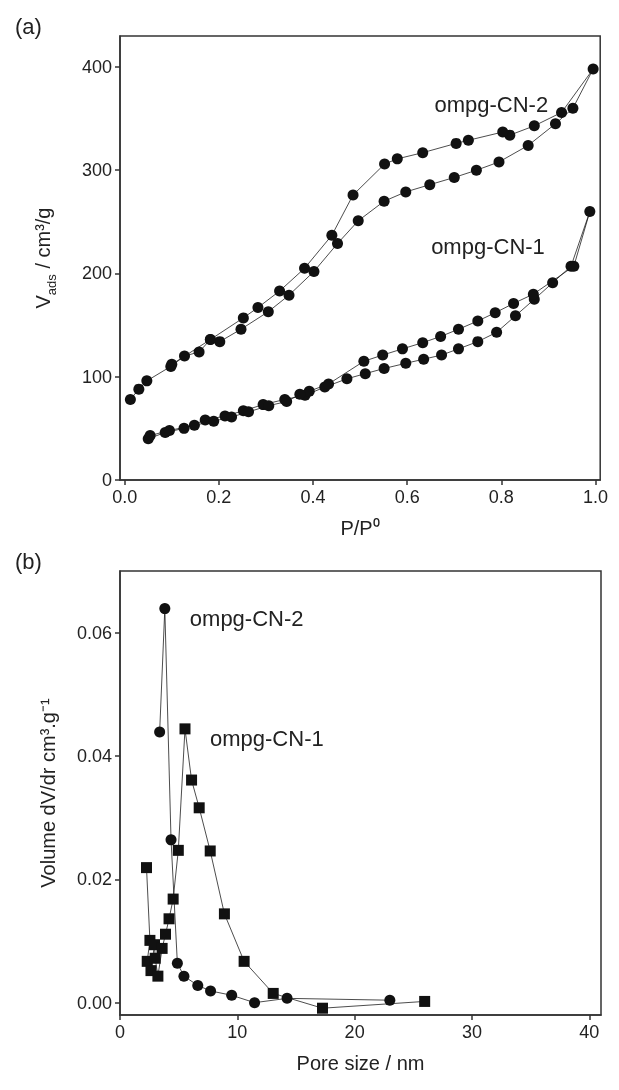 This screenshot has height=1090, width=619. I want to click on y-tick-label: 200, so click(96, 273).